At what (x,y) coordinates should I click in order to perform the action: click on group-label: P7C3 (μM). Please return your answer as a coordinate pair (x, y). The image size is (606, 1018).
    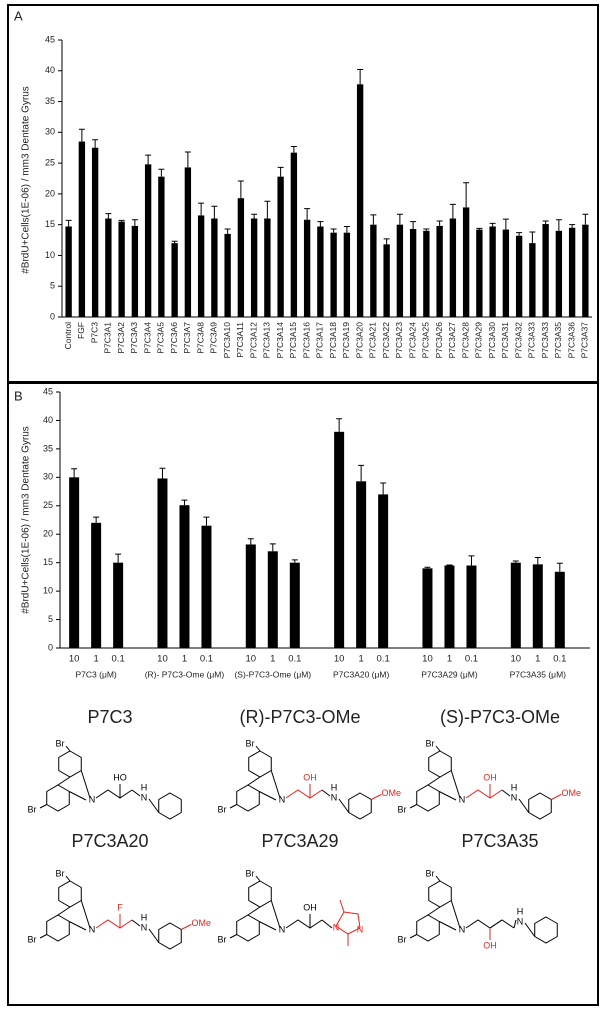
    Looking at the image, I should click on (96, 674).